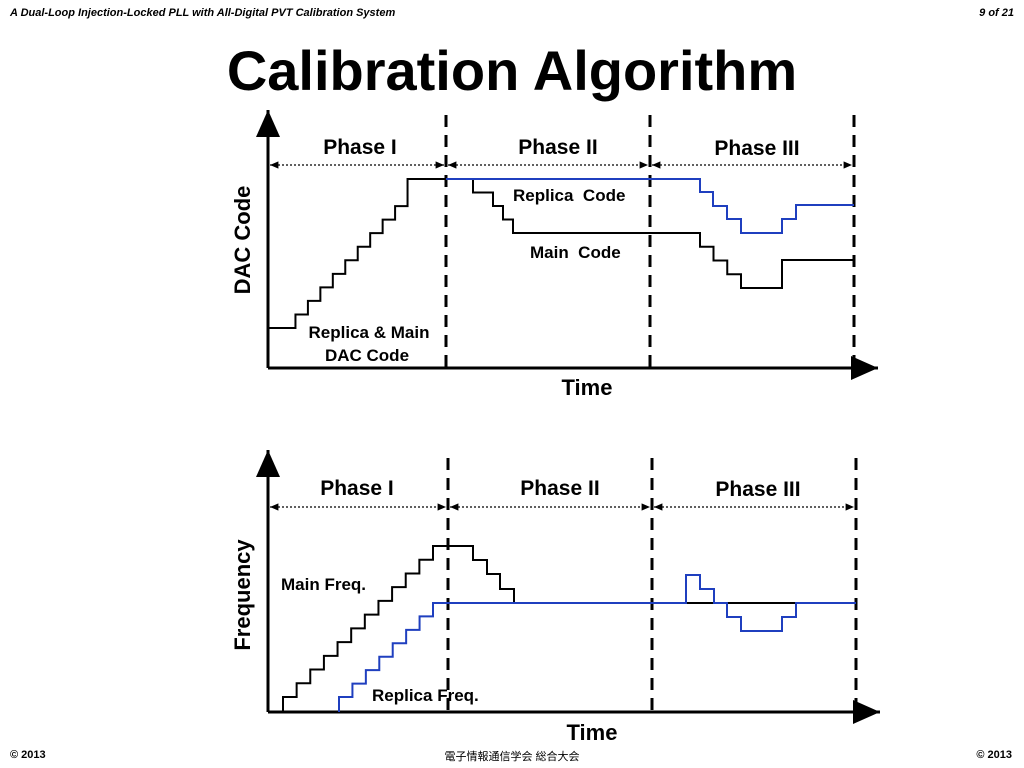 The image size is (1024, 768). Describe the element at coordinates (650, 206) in the screenshot. I see `replica-code-curve` at that location.